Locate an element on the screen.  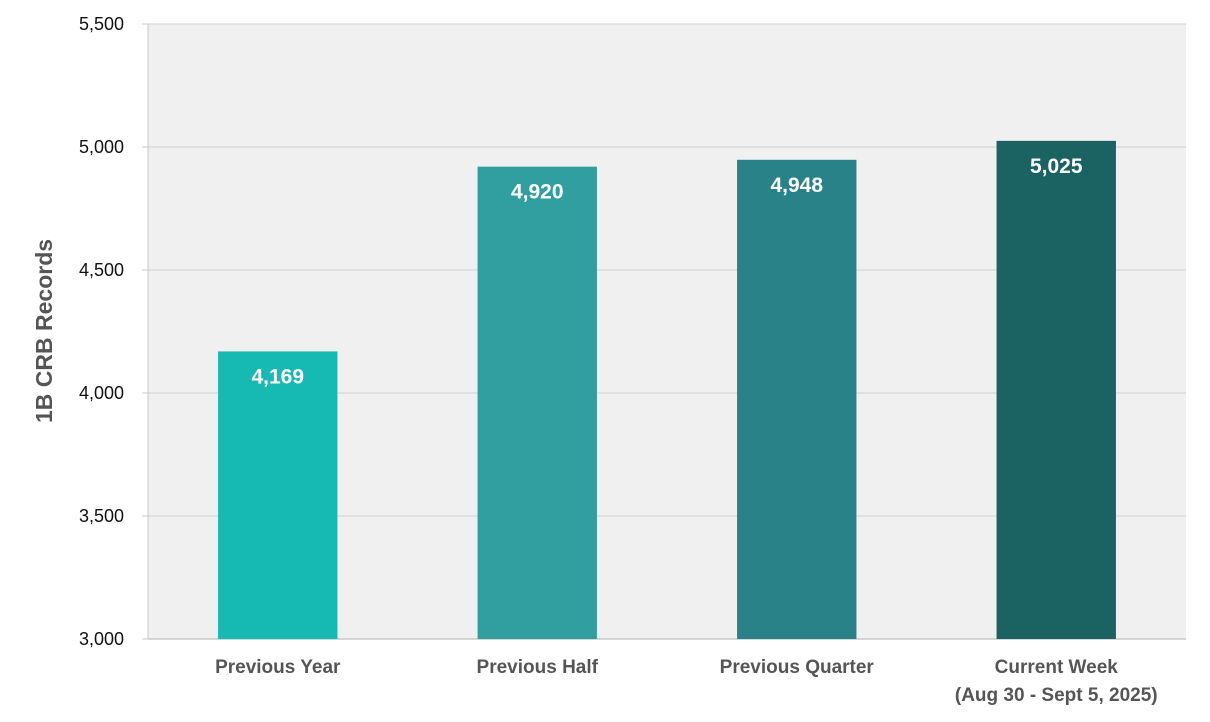
y-axis-title: 1B CRB Records is located at coordinates (44, 331).